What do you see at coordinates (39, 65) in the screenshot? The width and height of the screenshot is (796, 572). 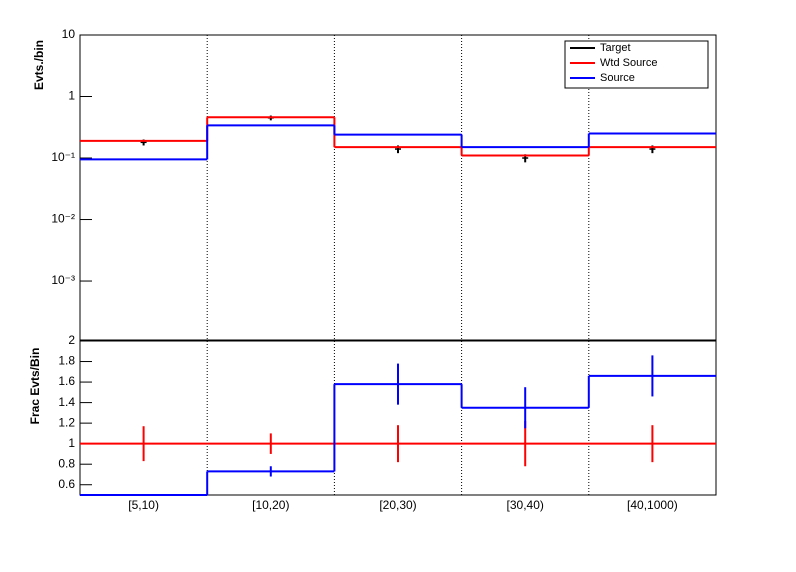 I see `y-axis-label: Evts./bin` at bounding box center [39, 65].